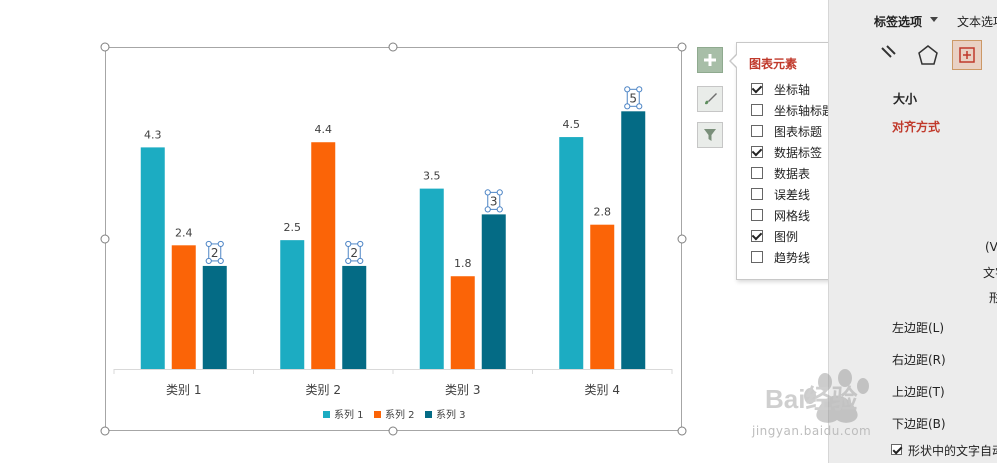 The image size is (997, 463). I want to click on chart-filters-button, so click(710, 135).